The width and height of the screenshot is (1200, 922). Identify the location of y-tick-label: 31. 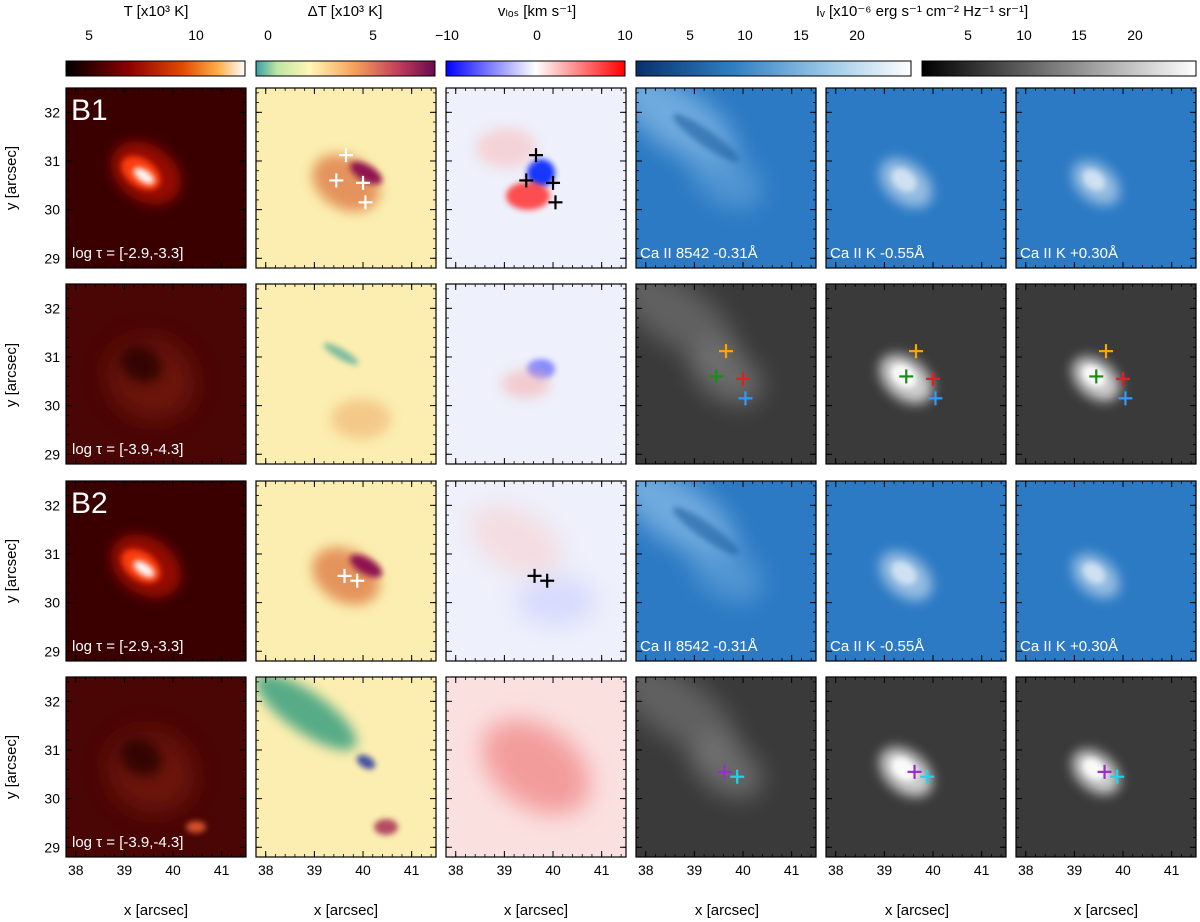
(52, 161).